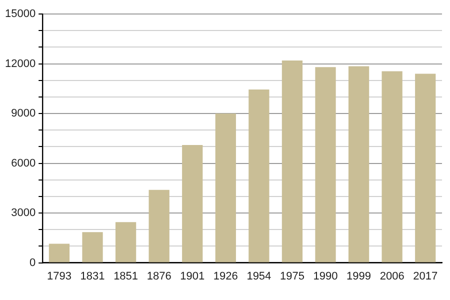 This screenshot has width=450, height=300. What do you see at coordinates (325, 276) in the screenshot?
I see `x-tick-label: 1990` at bounding box center [325, 276].